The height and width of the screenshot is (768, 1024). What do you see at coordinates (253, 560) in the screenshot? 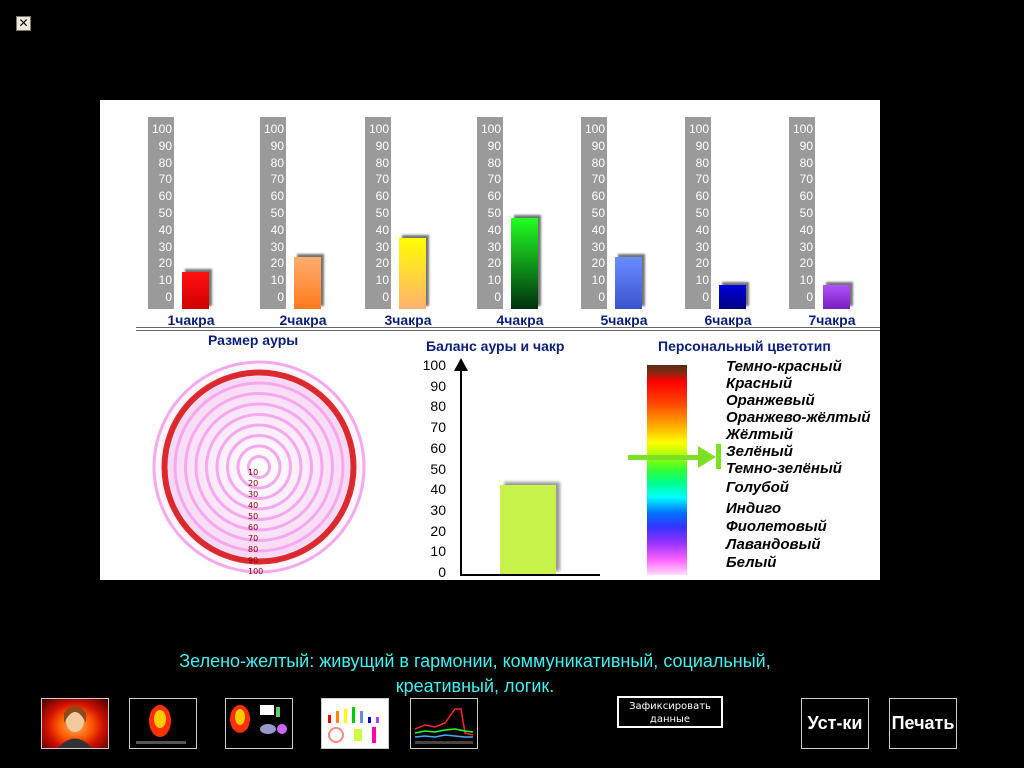
I see `aura-scale-label: 90` at bounding box center [253, 560].